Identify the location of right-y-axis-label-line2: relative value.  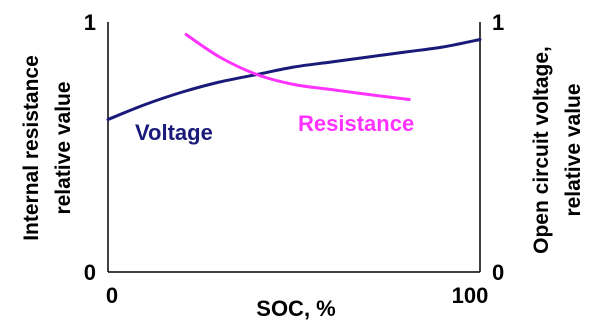
(573, 149).